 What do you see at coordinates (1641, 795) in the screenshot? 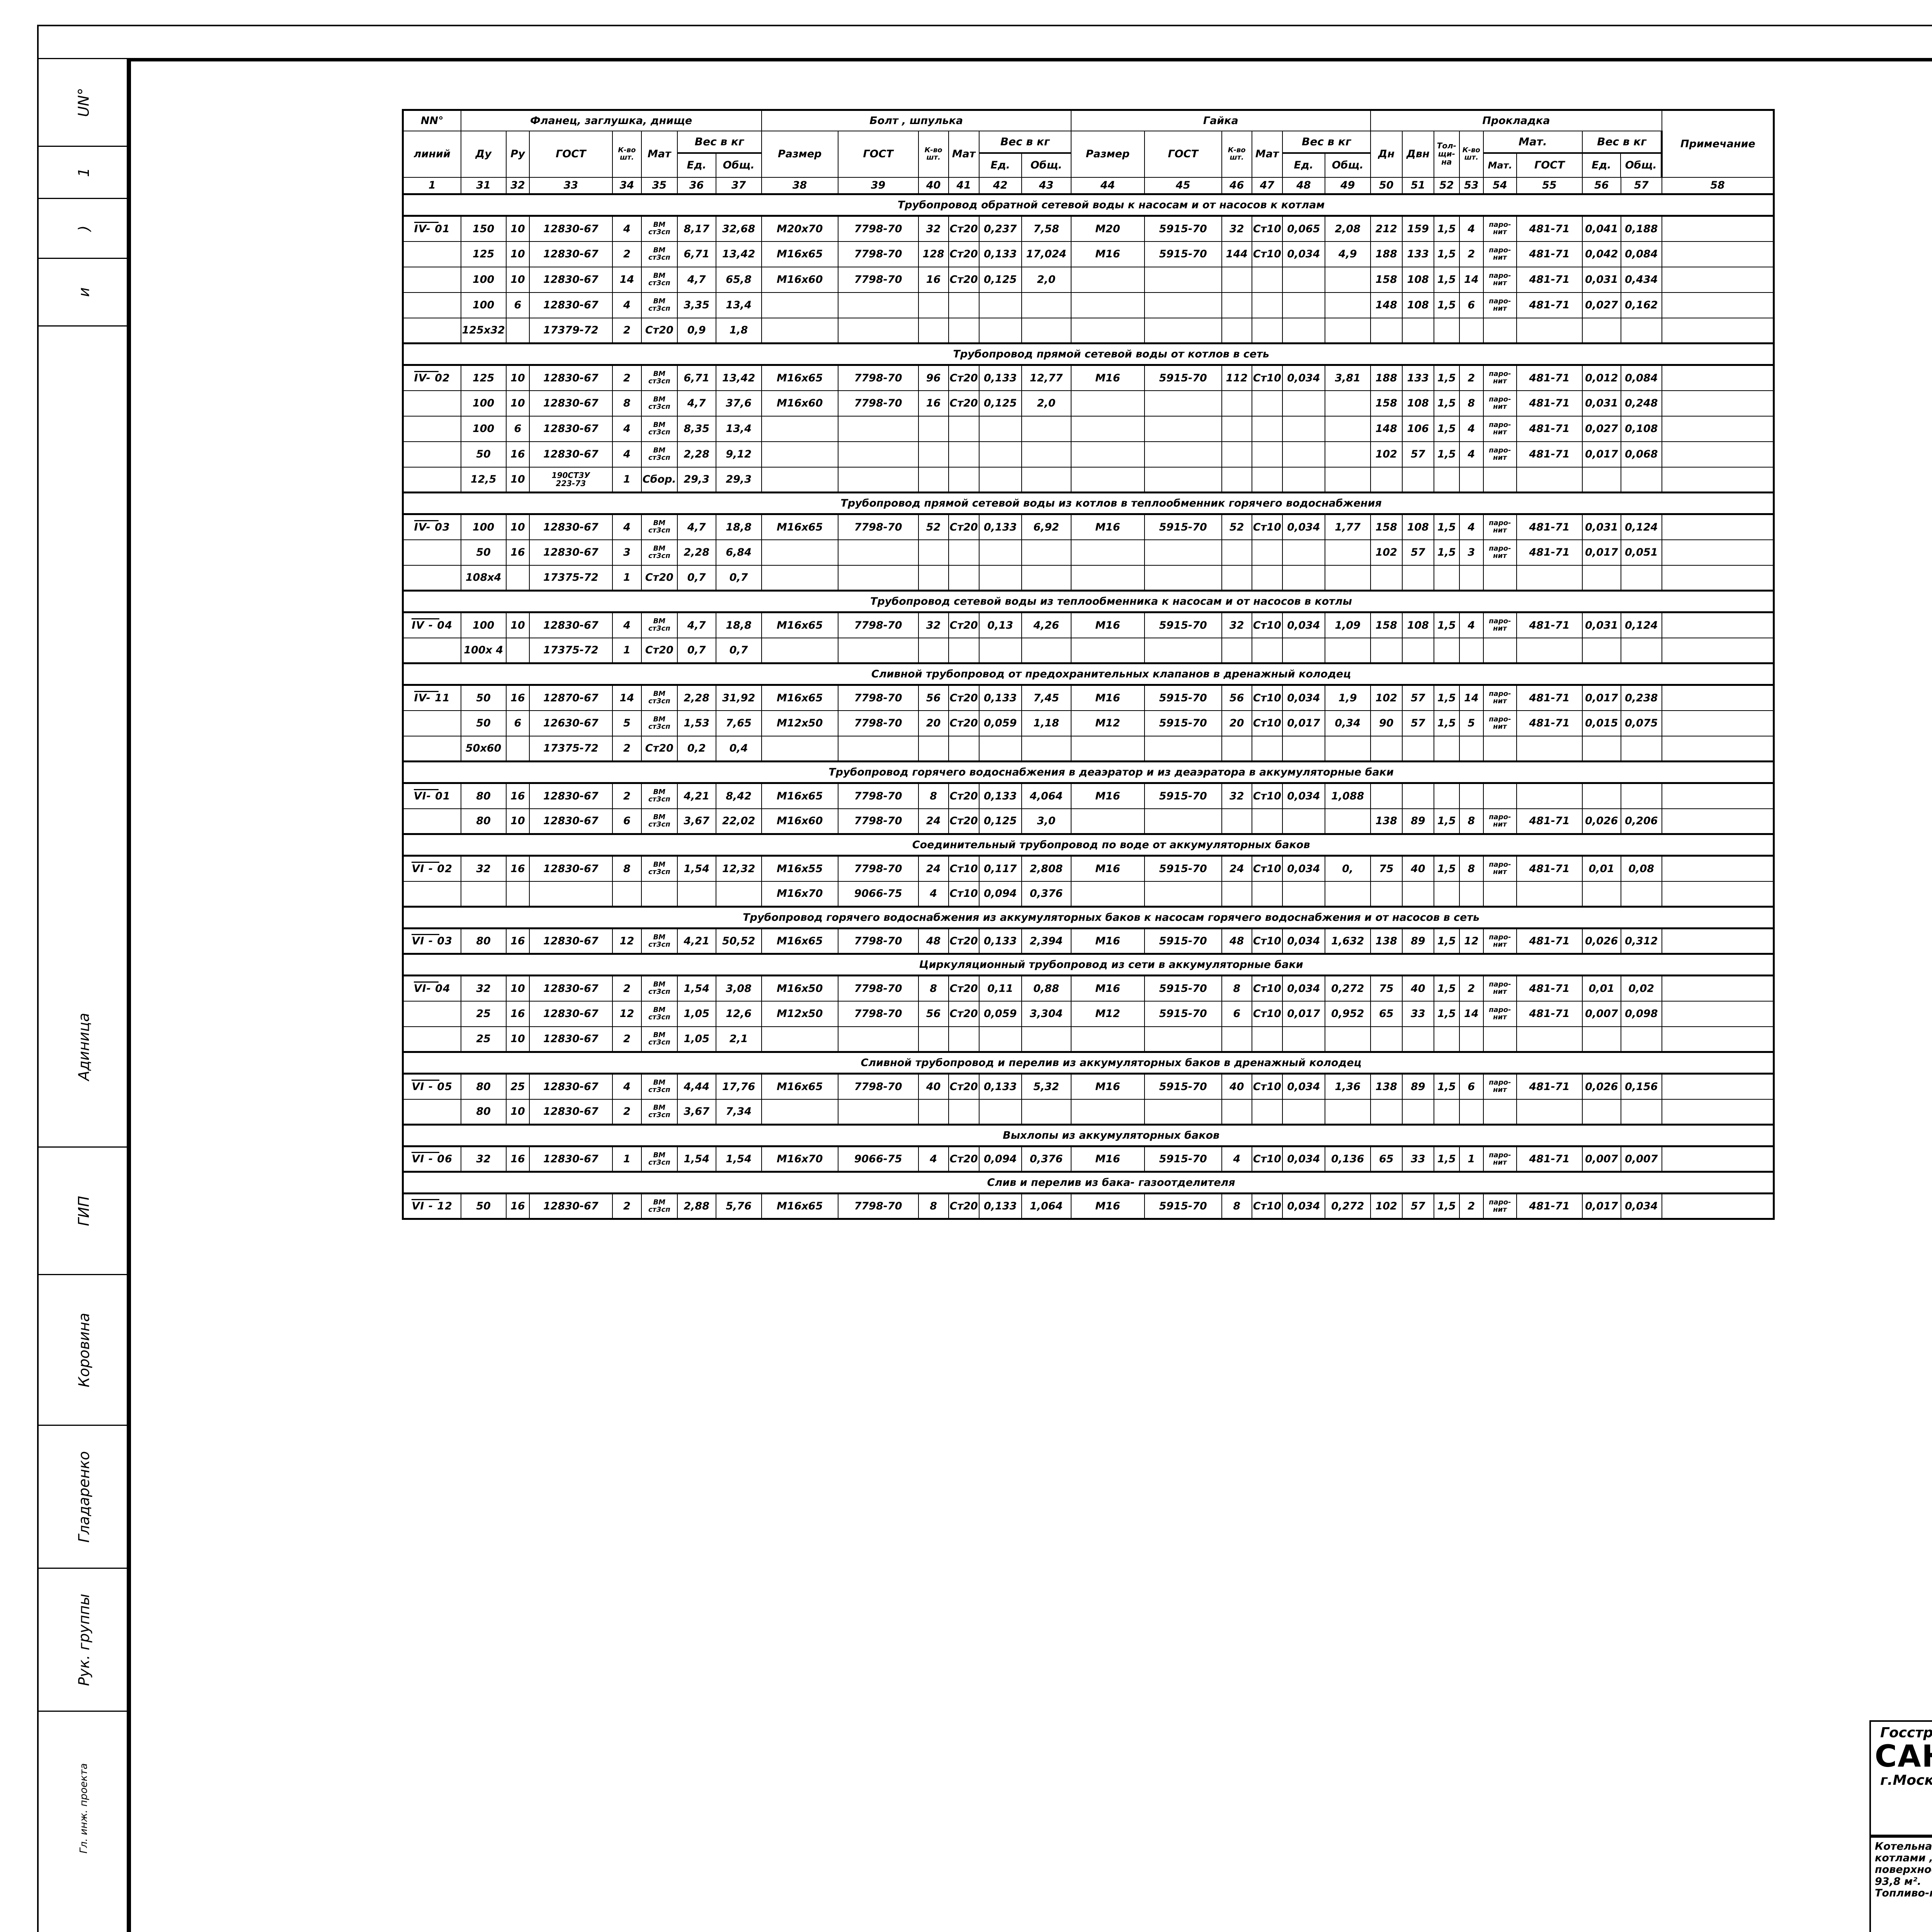
I see `cell-g-obsh` at bounding box center [1641, 795].